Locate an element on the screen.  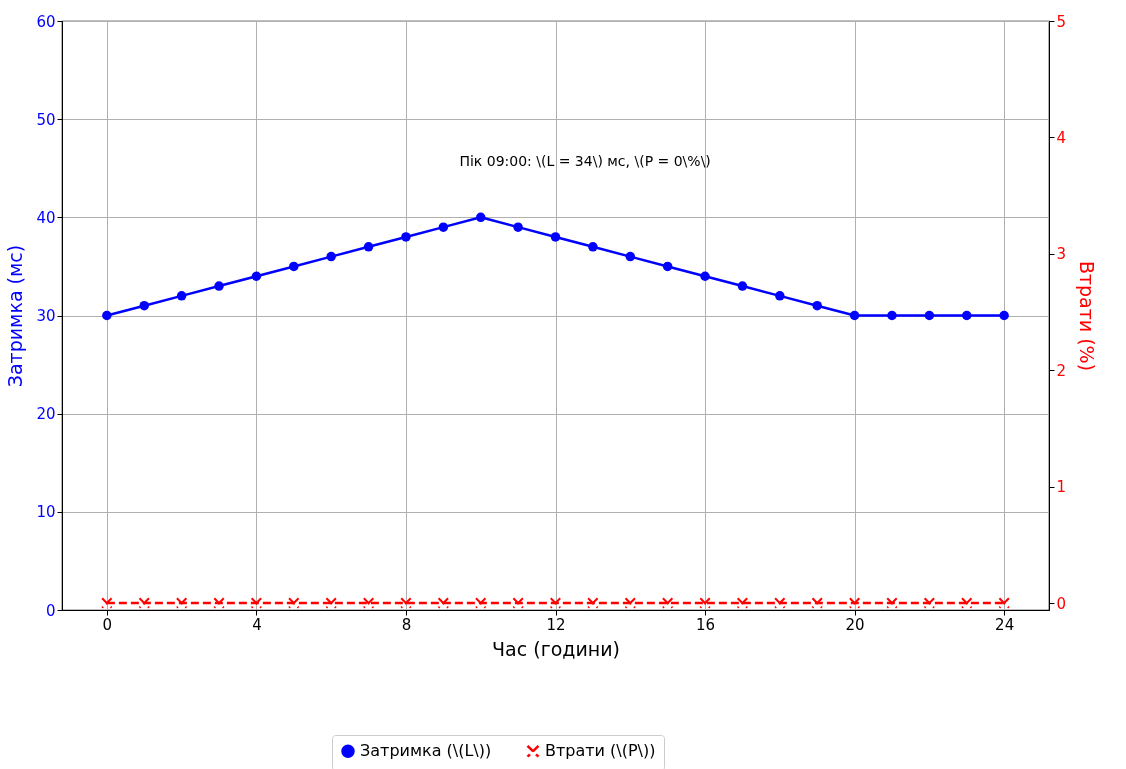
legend-label: Затримка (\(L\)) is located at coordinates (426, 751).